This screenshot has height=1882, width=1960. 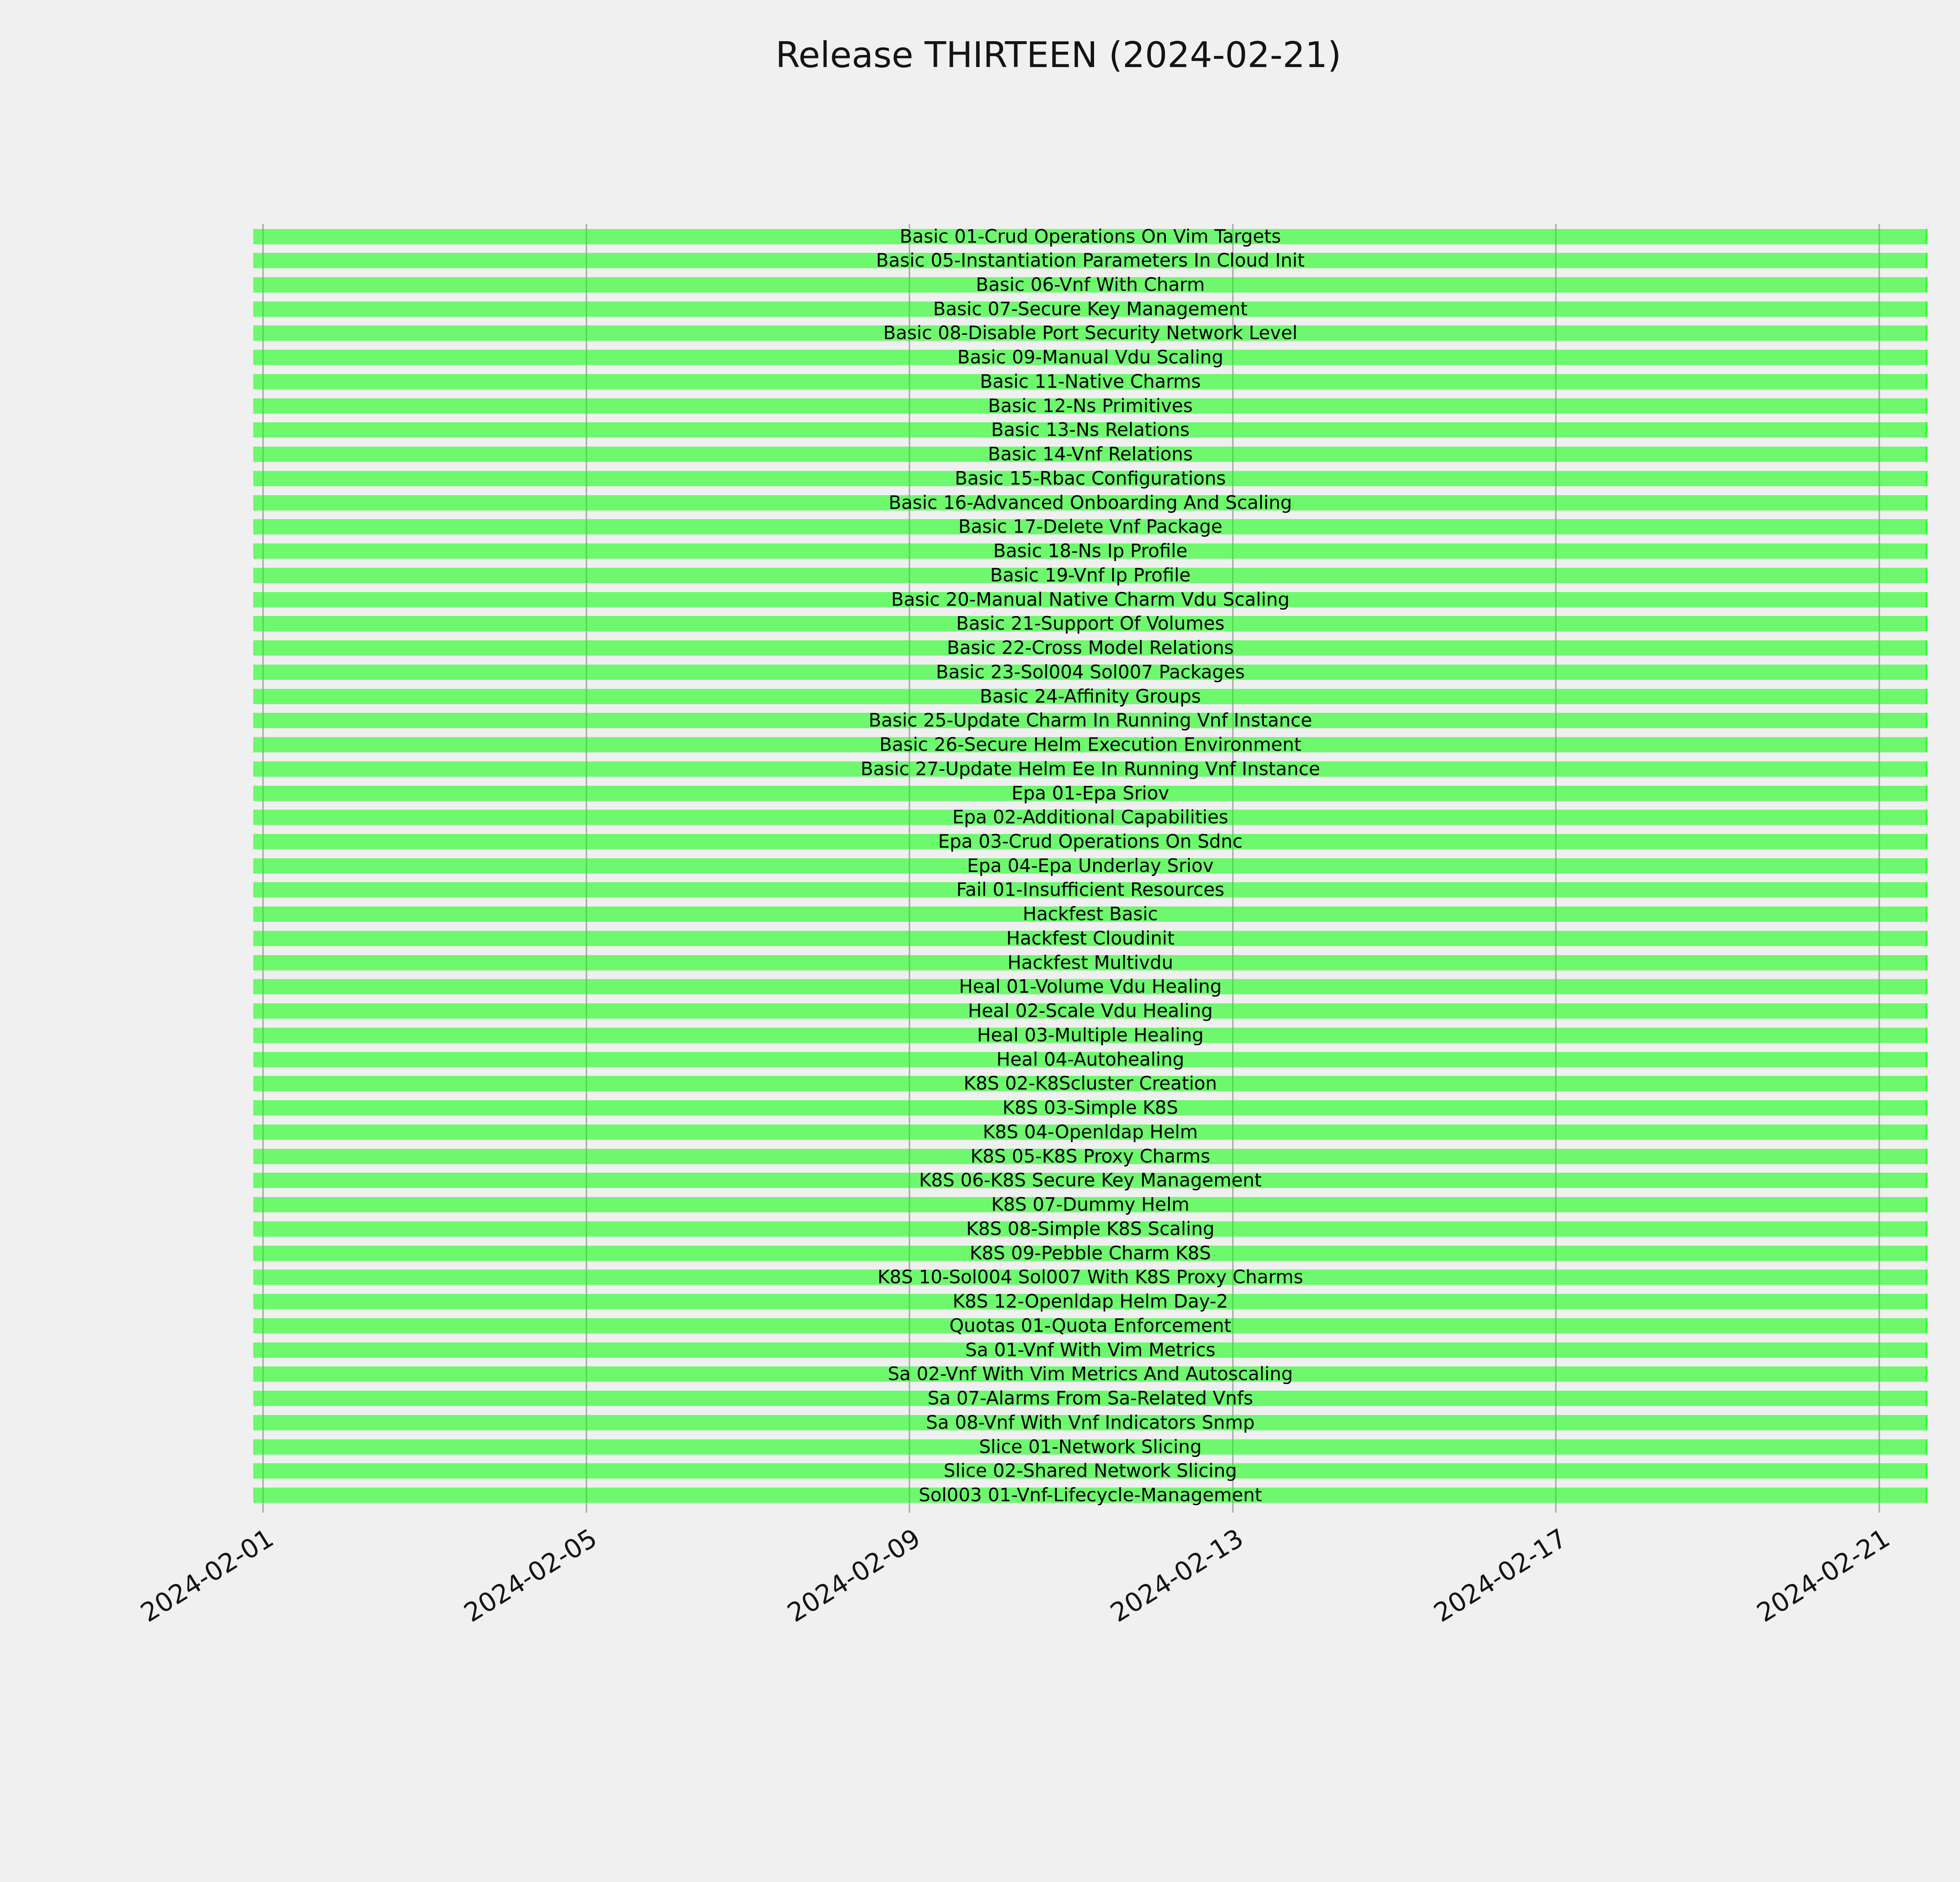 I want to click on task-label: Basic 12-Ns Primitives, so click(x=1090, y=406).